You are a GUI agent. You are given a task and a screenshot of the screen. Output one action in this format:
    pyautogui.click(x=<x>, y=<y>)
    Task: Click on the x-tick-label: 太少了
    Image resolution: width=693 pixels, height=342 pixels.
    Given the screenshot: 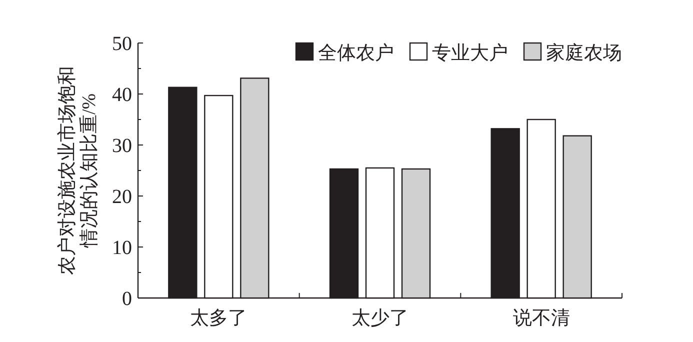 What is the action you would take?
    pyautogui.click(x=380, y=318)
    